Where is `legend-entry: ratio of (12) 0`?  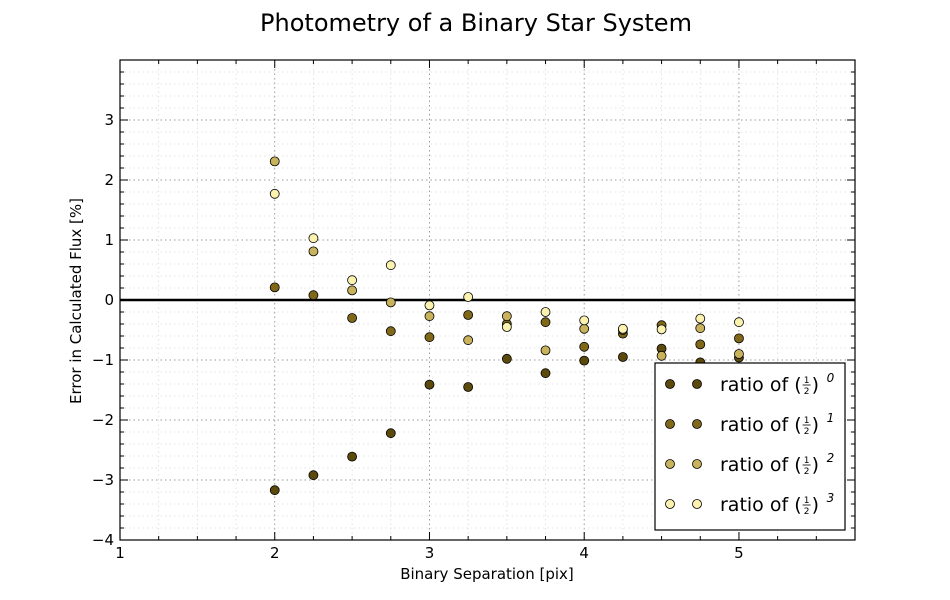
legend-entry: ratio of (12) 0 is located at coordinates (750, 384).